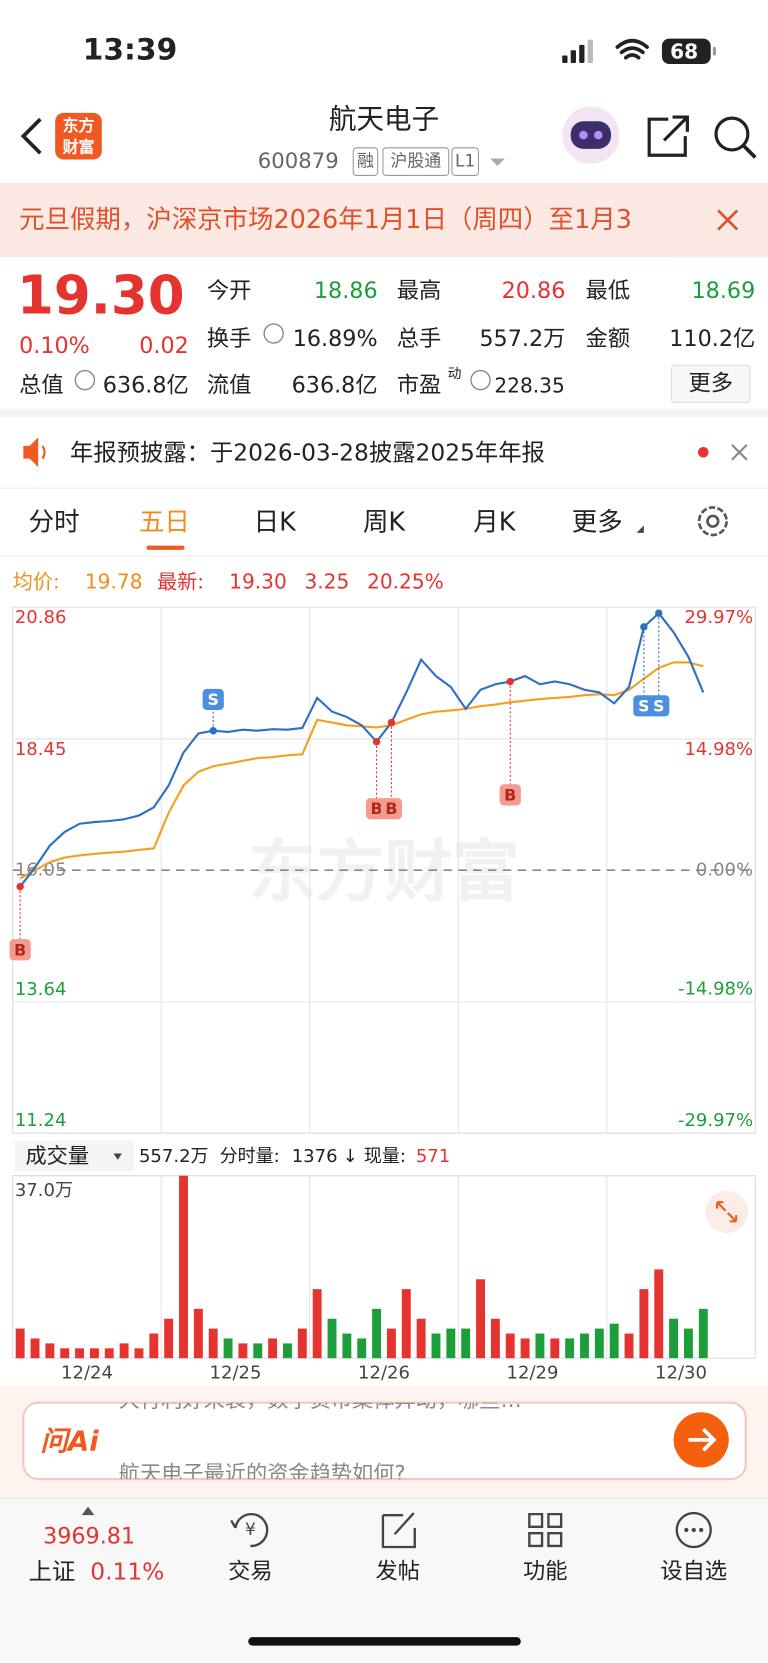 The image size is (768, 1663). Describe the element at coordinates (632, 49) in the screenshot. I see `wifi-icon` at that location.